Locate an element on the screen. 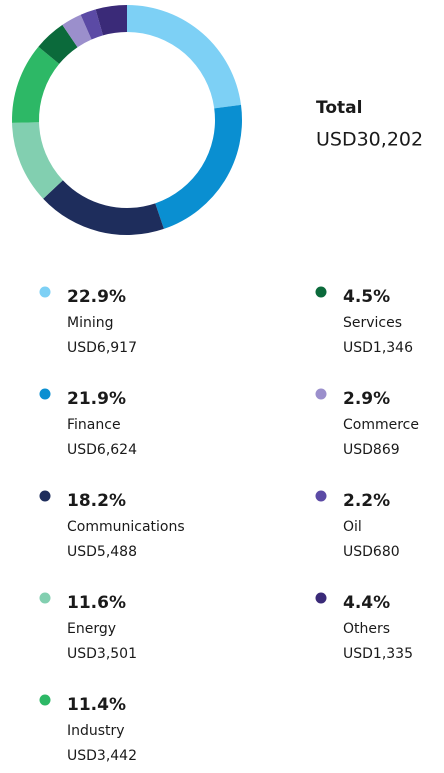  legend-name: Others is located at coordinates (366, 629).